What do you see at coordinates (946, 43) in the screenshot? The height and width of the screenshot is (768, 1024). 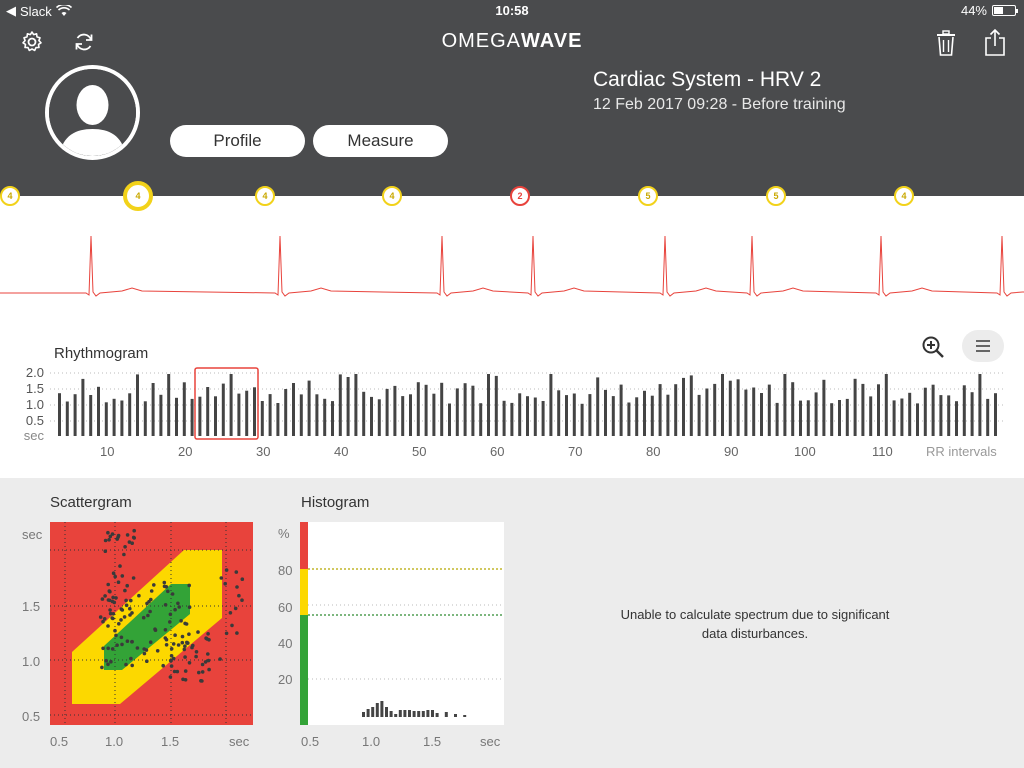 I see `trash-icon` at bounding box center [946, 43].